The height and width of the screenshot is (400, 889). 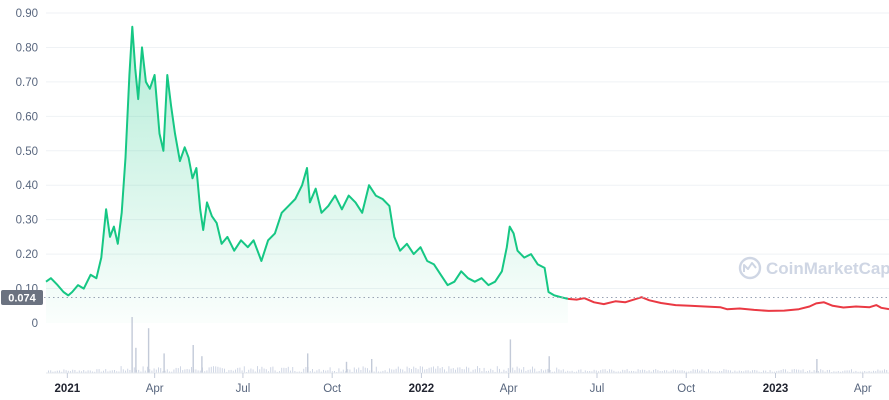 What do you see at coordinates (155, 389) in the screenshot?
I see `x-tick-label: Apr` at bounding box center [155, 389].